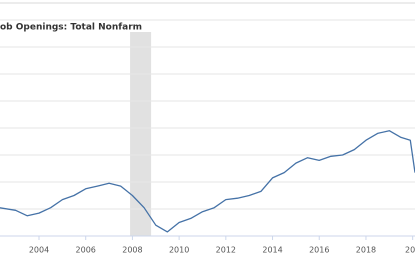  What do you see at coordinates (71, 28) in the screenshot?
I see `chart-title: ob Openings: Total Nonfarm` at bounding box center [71, 28].